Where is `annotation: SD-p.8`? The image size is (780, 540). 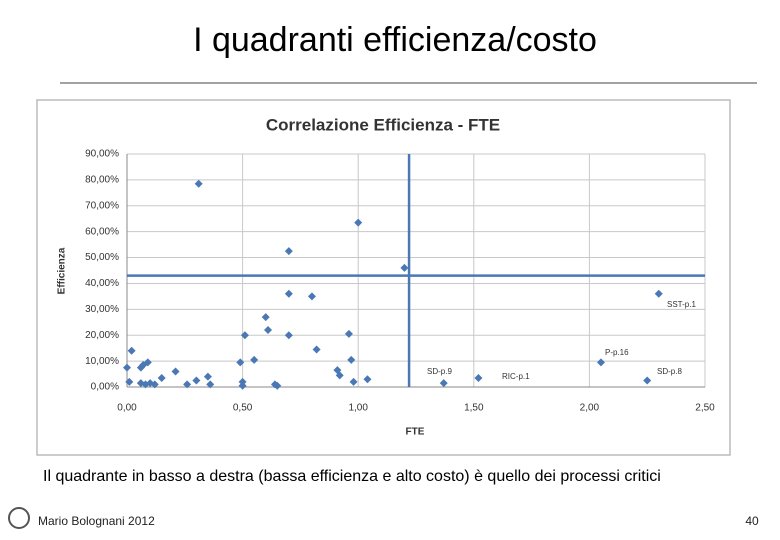
annotation: SD-p.8 is located at coordinates (669, 371).